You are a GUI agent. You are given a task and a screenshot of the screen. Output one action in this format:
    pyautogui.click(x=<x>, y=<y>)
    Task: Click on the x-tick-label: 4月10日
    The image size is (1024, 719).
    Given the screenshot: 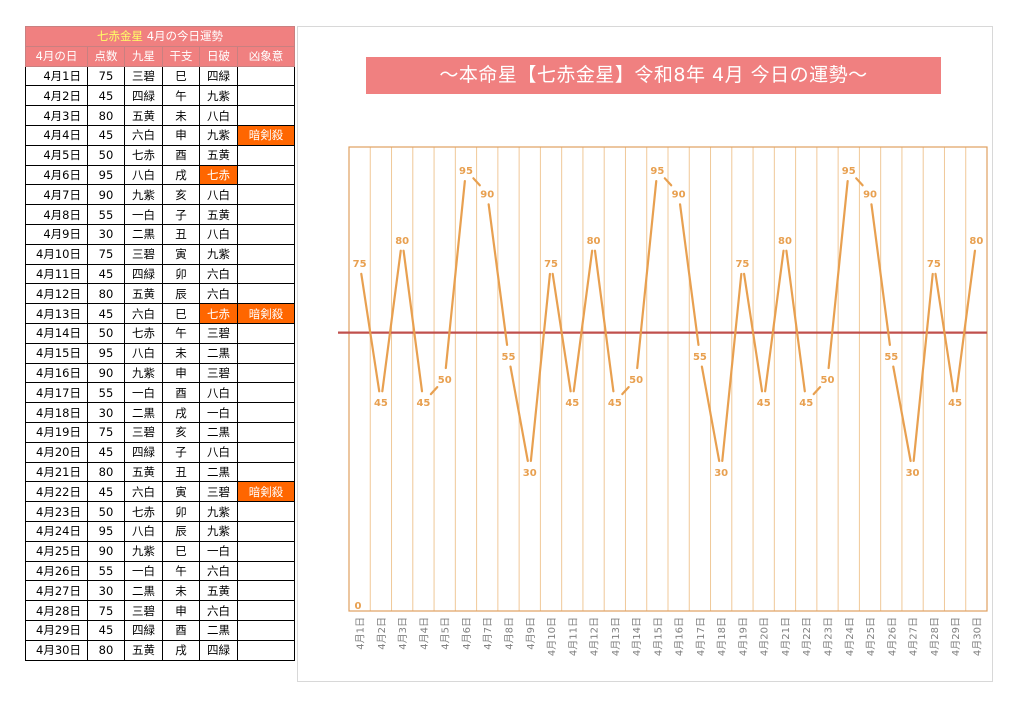 What is the action you would take?
    pyautogui.click(x=552, y=636)
    